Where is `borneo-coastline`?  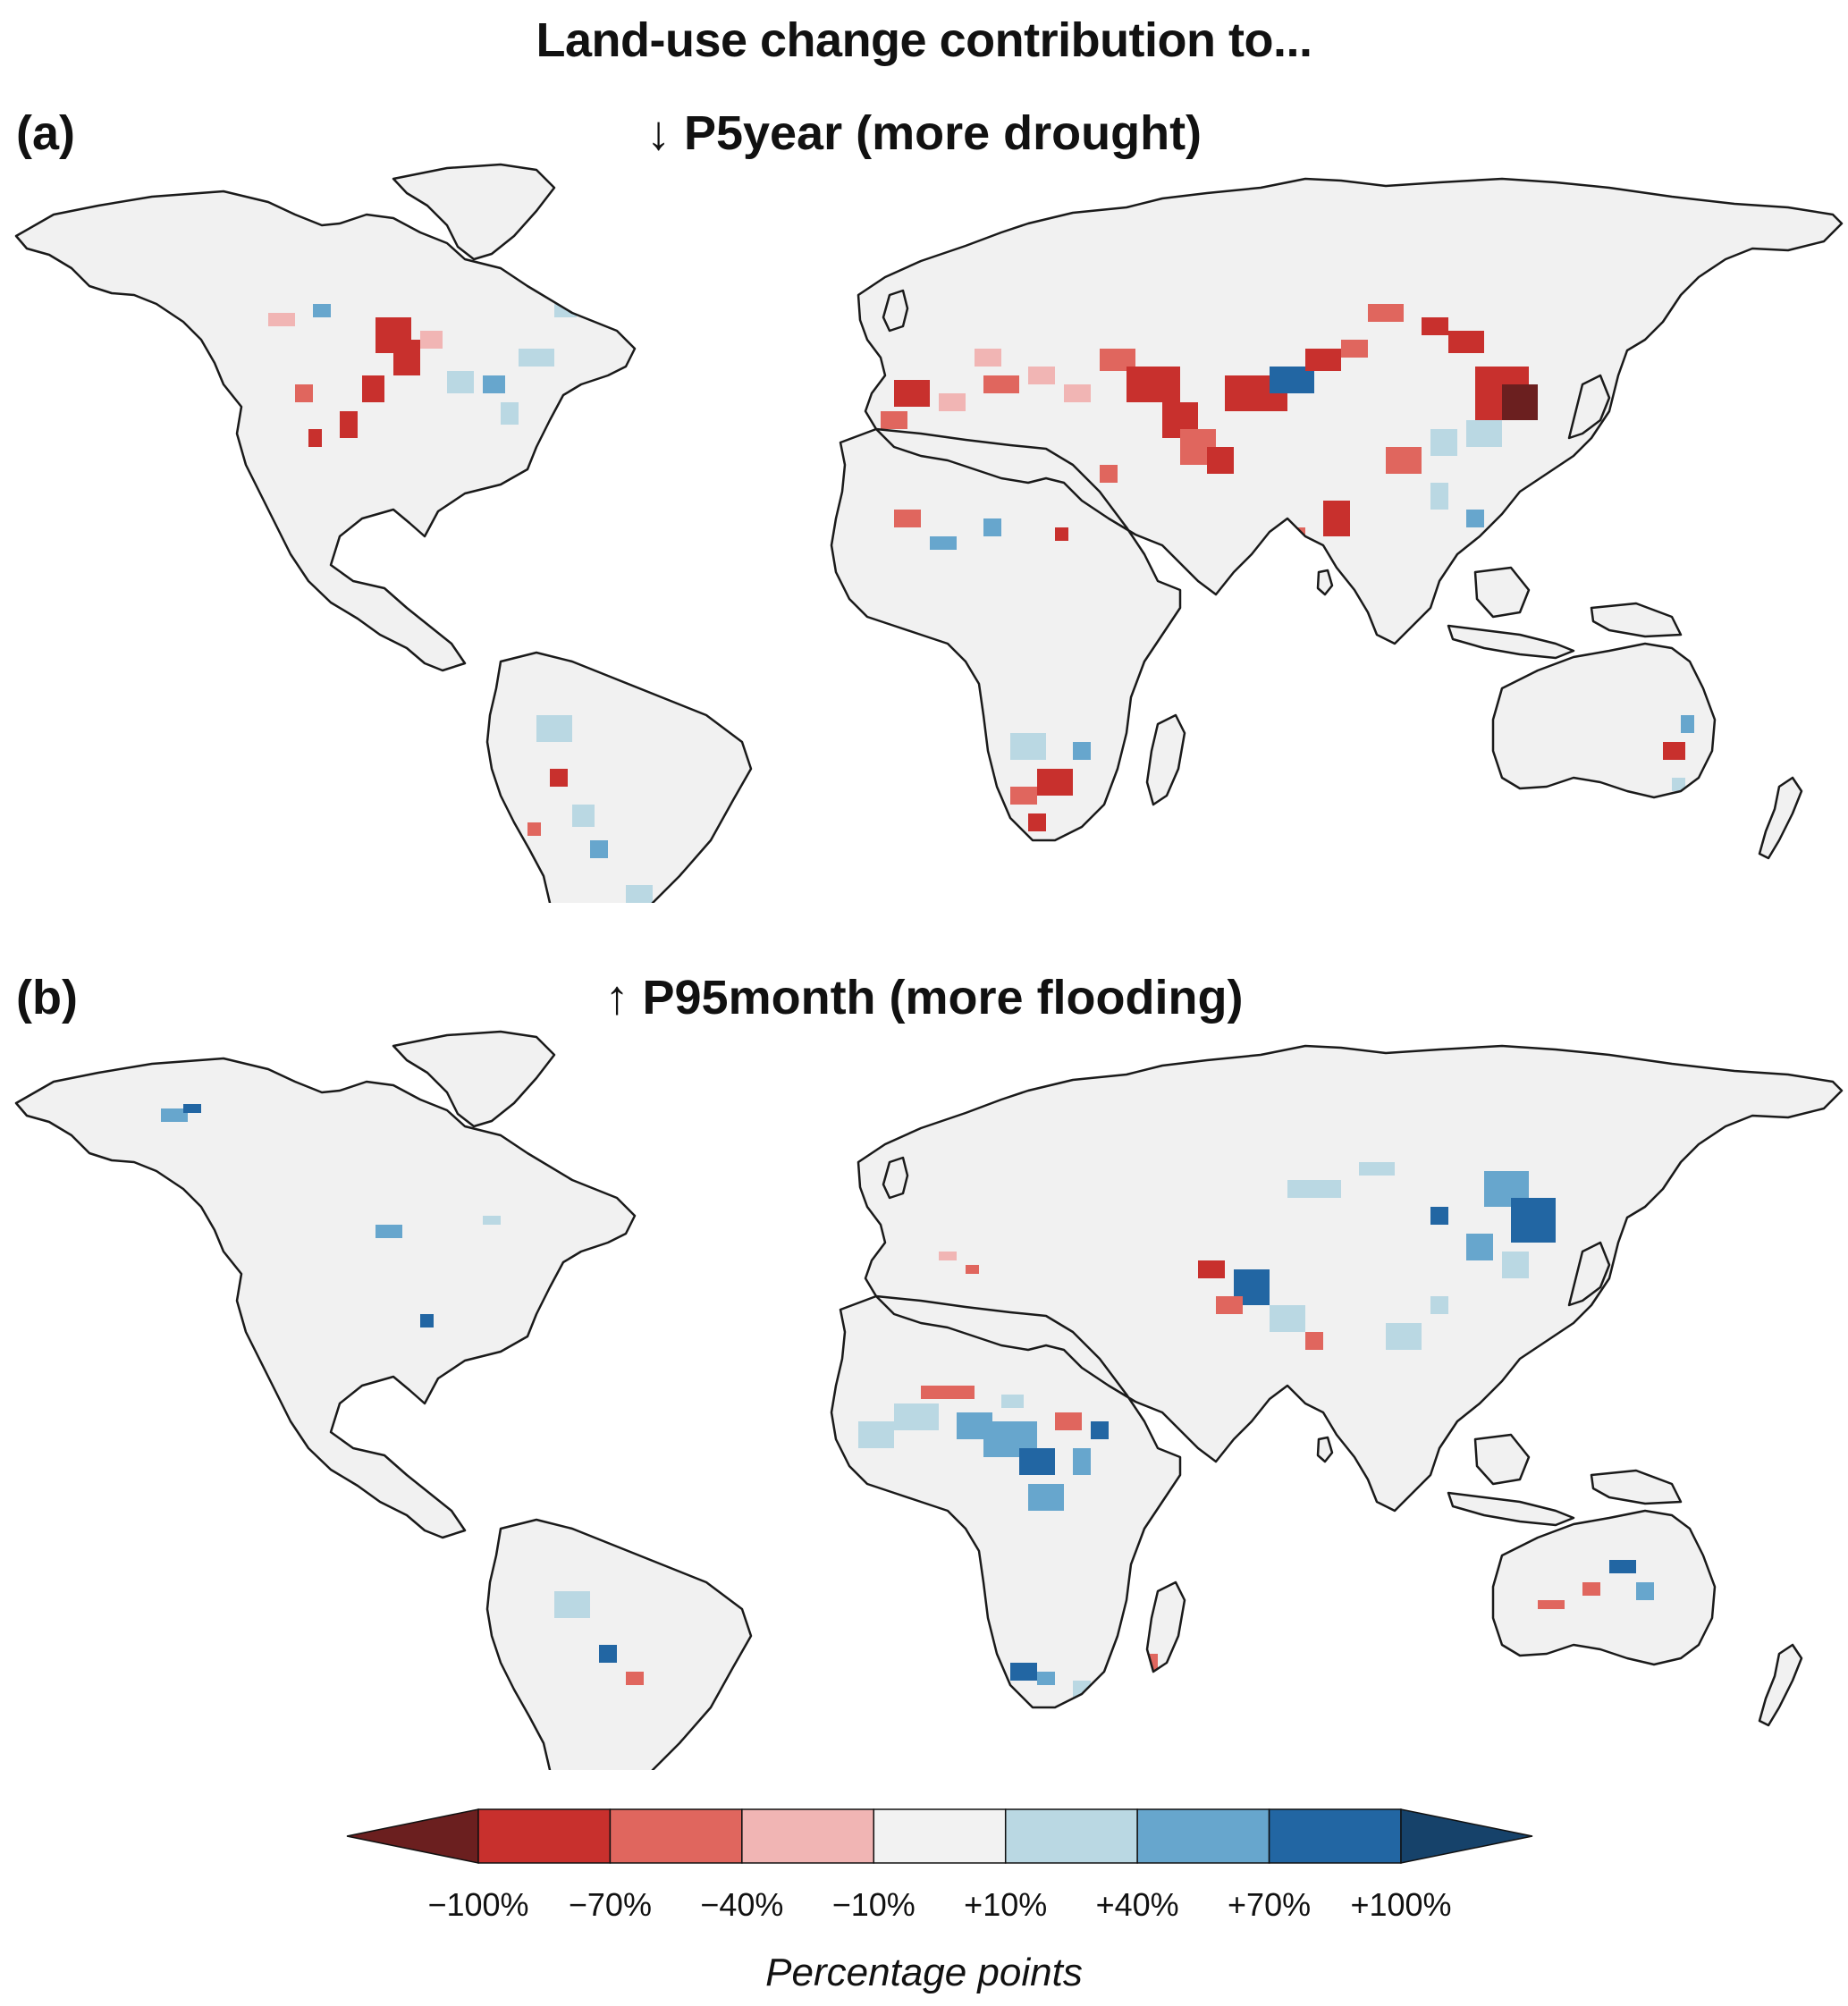 borneo-coastline is located at coordinates (1502, 592).